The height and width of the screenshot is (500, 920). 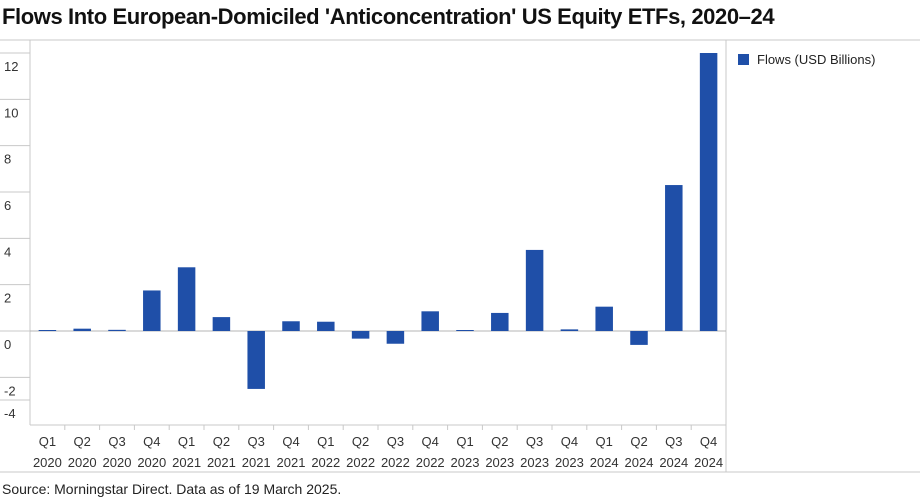 What do you see at coordinates (10, 413) in the screenshot?
I see `y-tick-label: -4` at bounding box center [10, 413].